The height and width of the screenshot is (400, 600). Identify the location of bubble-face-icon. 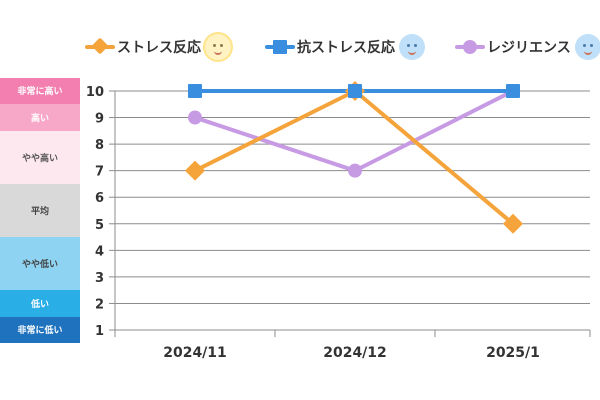
(587, 47).